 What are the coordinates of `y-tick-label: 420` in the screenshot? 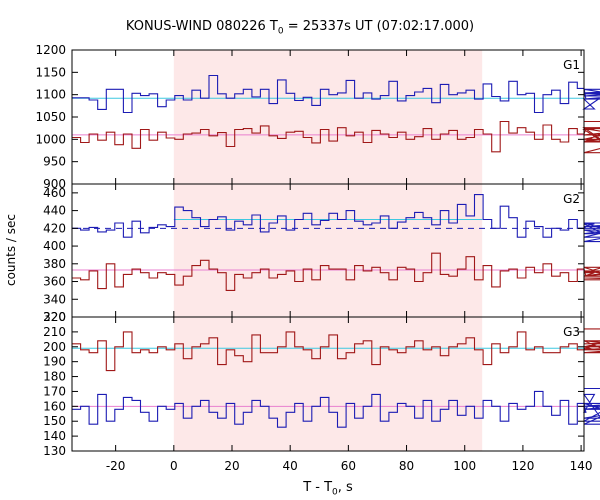 It's located at (54, 228).